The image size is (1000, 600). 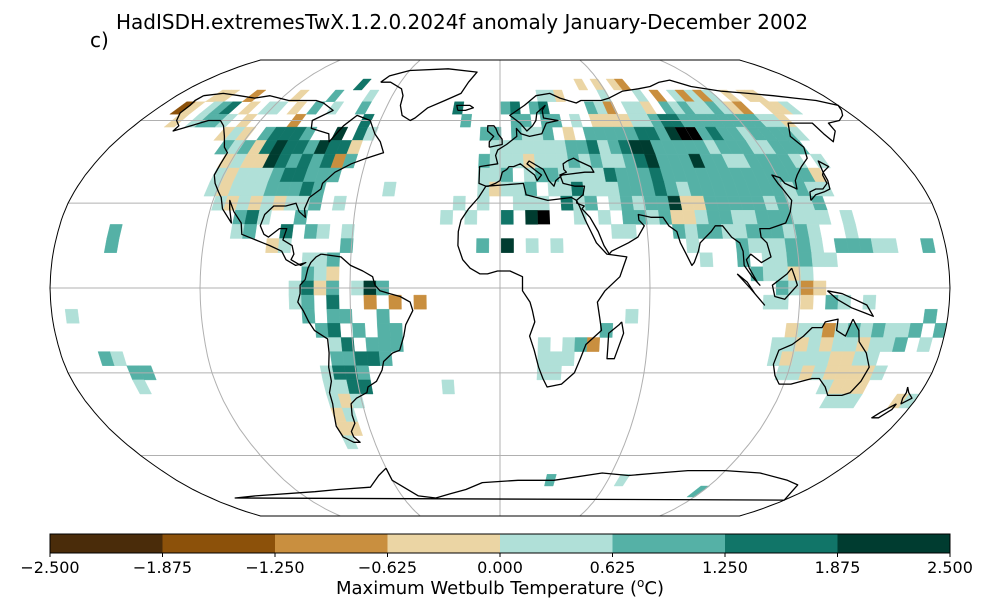 I want to click on colorbar-unit-degree: o, so click(x=641, y=583).